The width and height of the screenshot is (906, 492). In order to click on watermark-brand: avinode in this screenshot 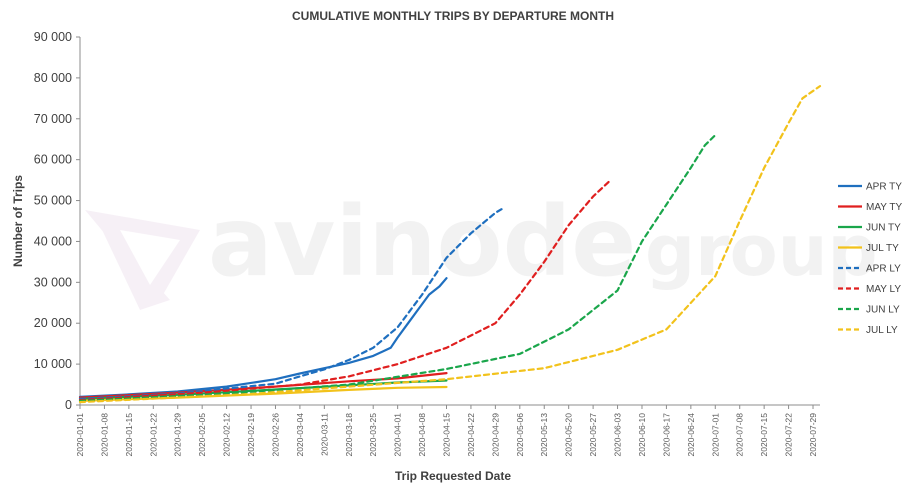, I will do `click(422, 242)`.